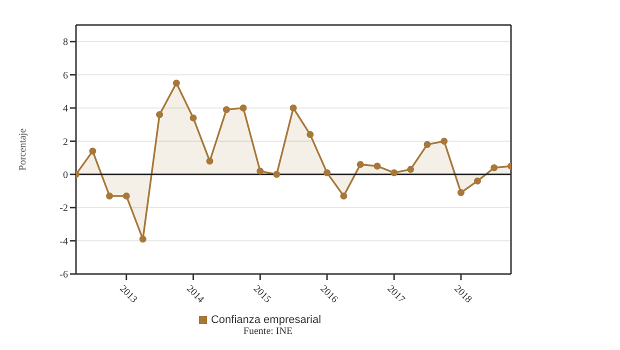  What do you see at coordinates (64, 242) in the screenshot?
I see `y-tick-label: -4` at bounding box center [64, 242].